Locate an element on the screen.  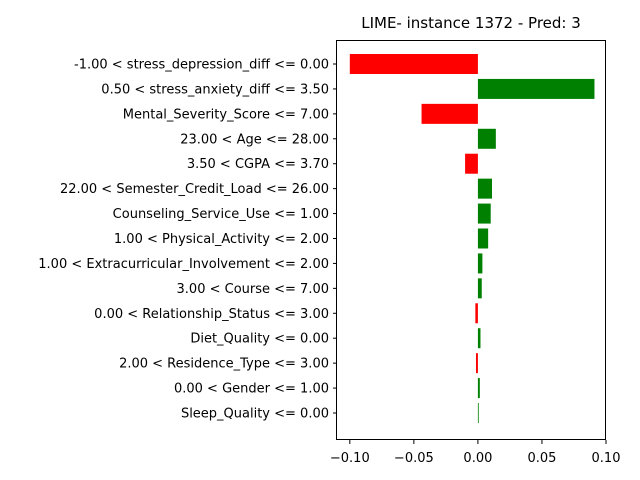
chart-title: LIME- instance 1372 - Pred: 3 is located at coordinates (471, 23).